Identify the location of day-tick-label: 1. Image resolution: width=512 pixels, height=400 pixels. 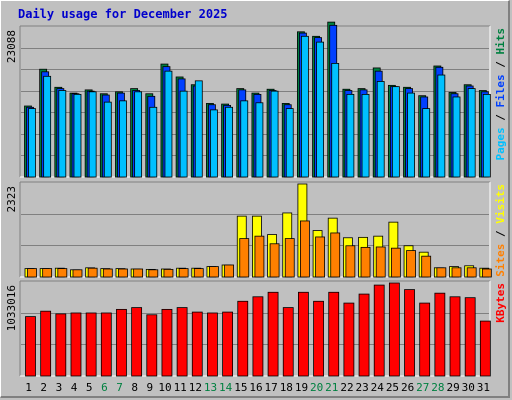
(28, 387).